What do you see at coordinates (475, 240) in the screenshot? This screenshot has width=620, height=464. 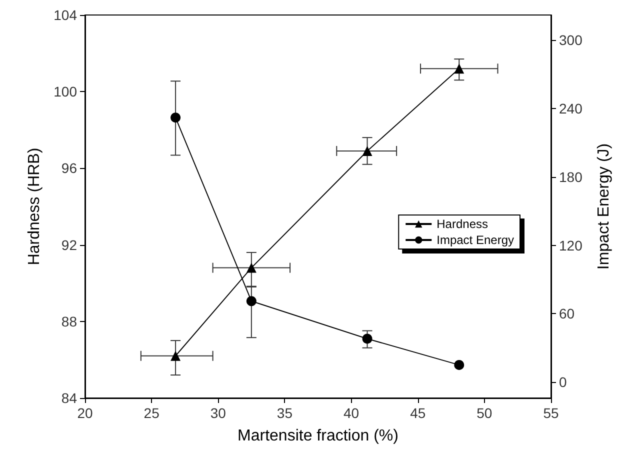 I see `legend-label: Impact Energy` at bounding box center [475, 240].